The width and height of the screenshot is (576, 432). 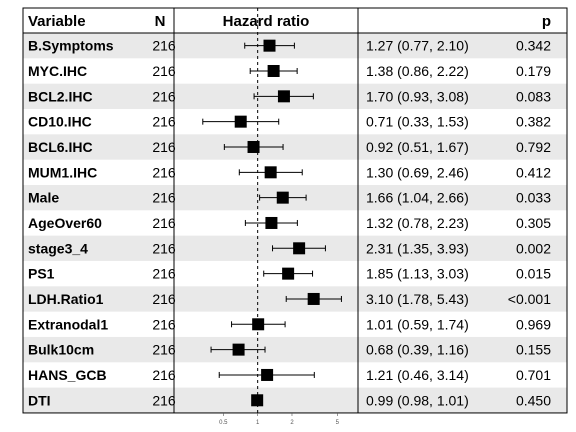 What do you see at coordinates (289, 375) in the screenshot?
I see `table-row: HANS_GCB 216 1.21 (0.46, 3.14) 0.701` at bounding box center [289, 375].